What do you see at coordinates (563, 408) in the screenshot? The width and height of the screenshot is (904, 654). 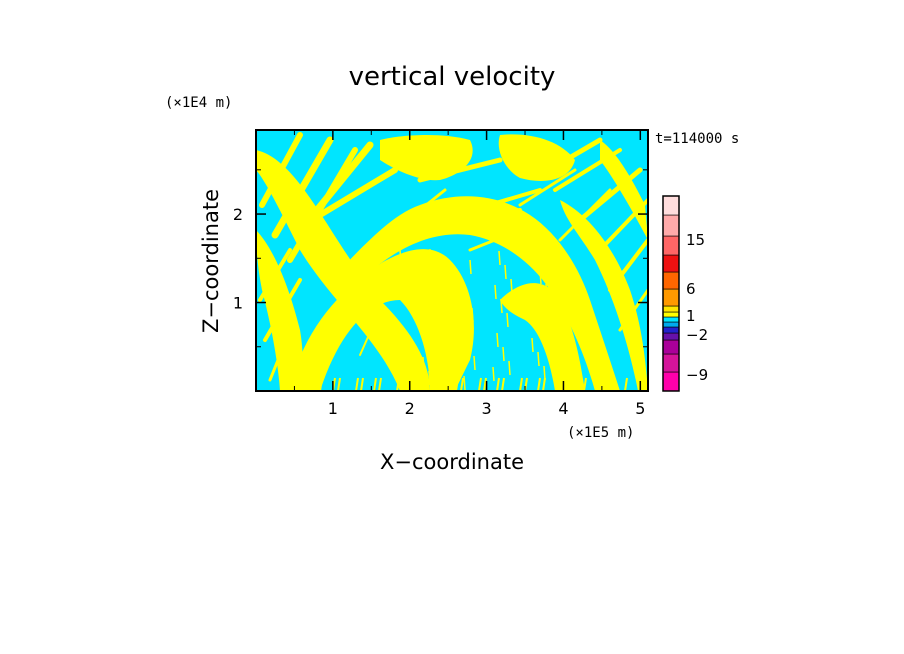 I see `x-tick-label: 4` at bounding box center [563, 408].